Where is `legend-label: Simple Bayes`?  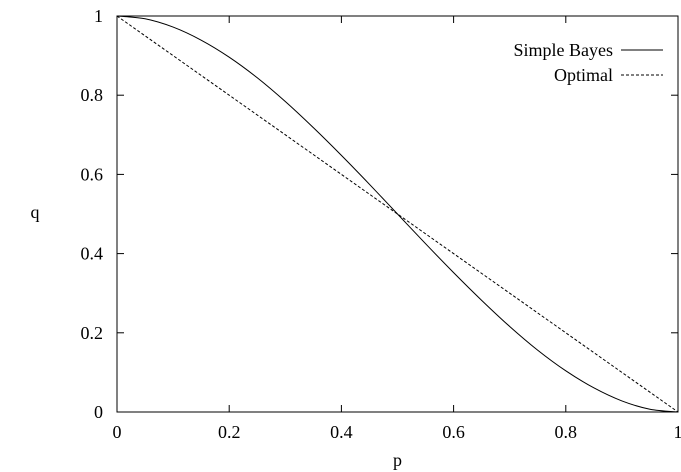 legend-label: Simple Bayes is located at coordinates (564, 50).